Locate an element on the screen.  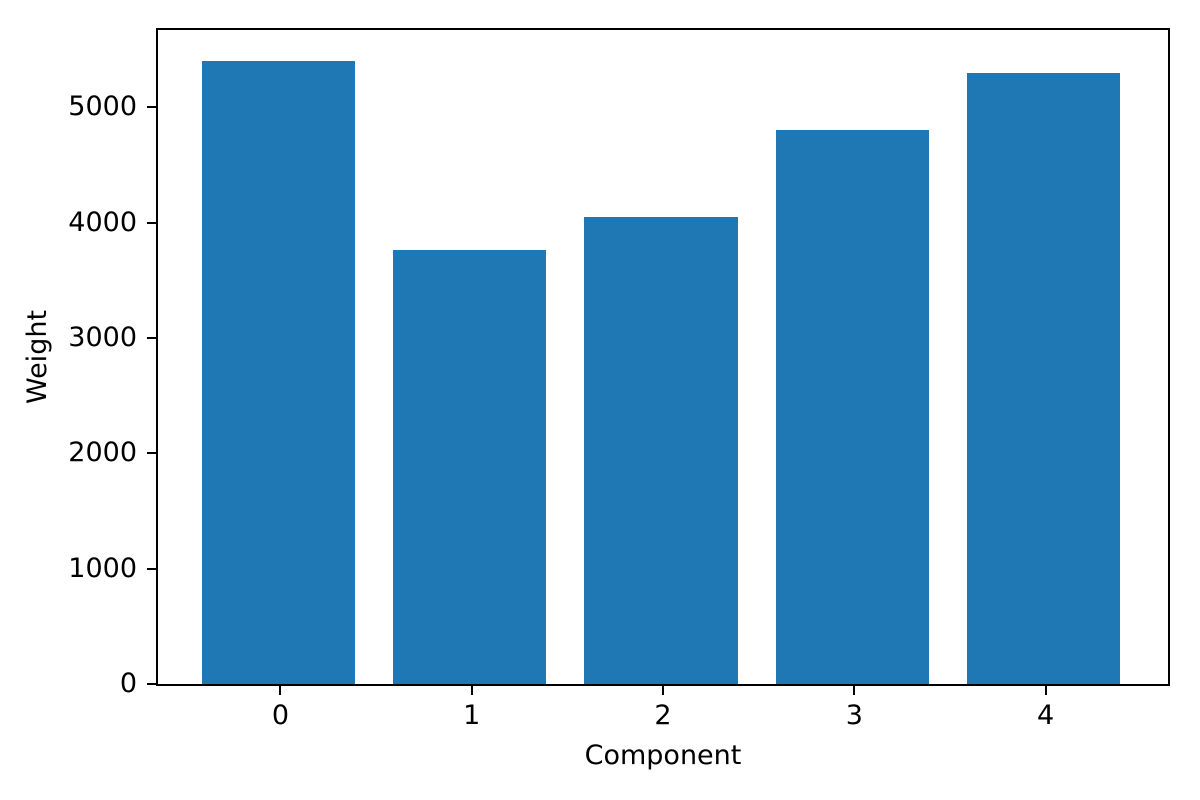
y-tick-label: 3000 is located at coordinates (102, 337).